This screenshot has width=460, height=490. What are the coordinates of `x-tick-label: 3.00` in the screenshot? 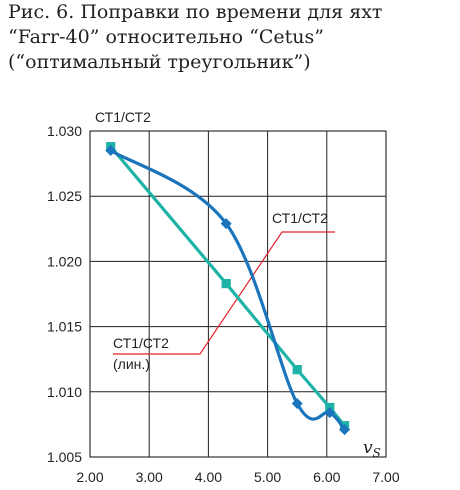 It's located at (149, 477).